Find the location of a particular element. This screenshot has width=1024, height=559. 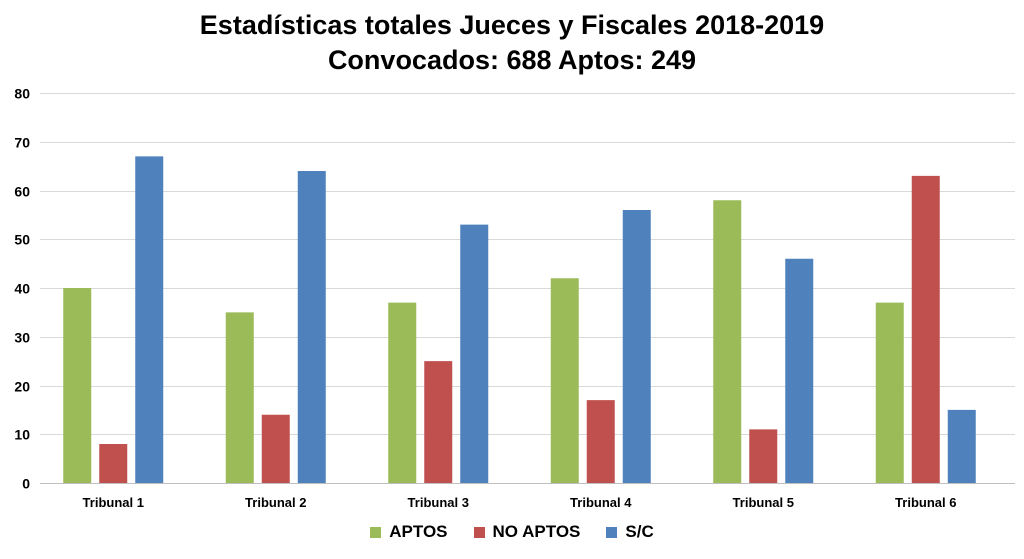

y-tick-label: 10 is located at coordinates (22, 435).